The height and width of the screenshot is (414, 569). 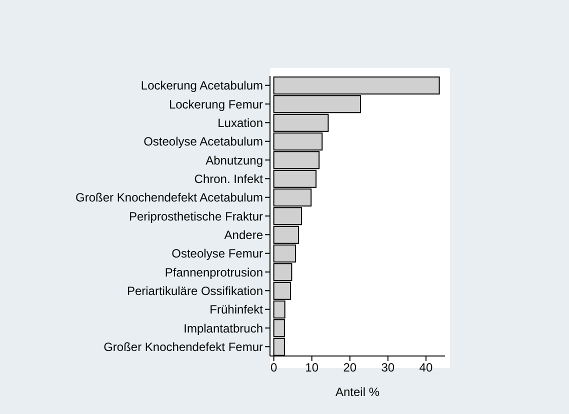 I want to click on y-tick-label: Osteolyse Acetabulum, so click(x=203, y=141).